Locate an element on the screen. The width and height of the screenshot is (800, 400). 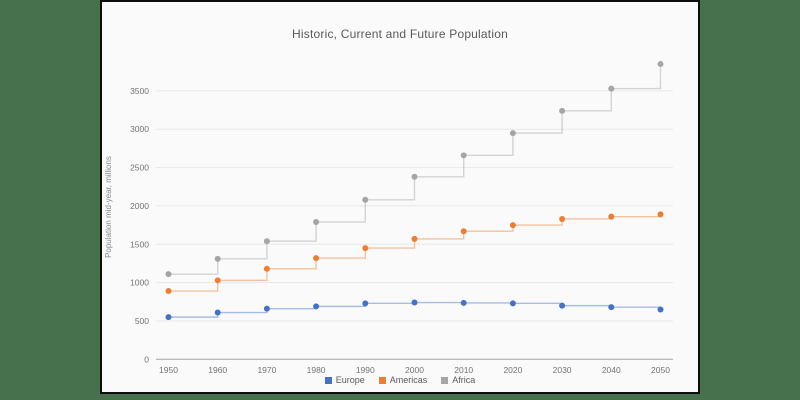
legend-item-americas: Americas is located at coordinates (403, 380).